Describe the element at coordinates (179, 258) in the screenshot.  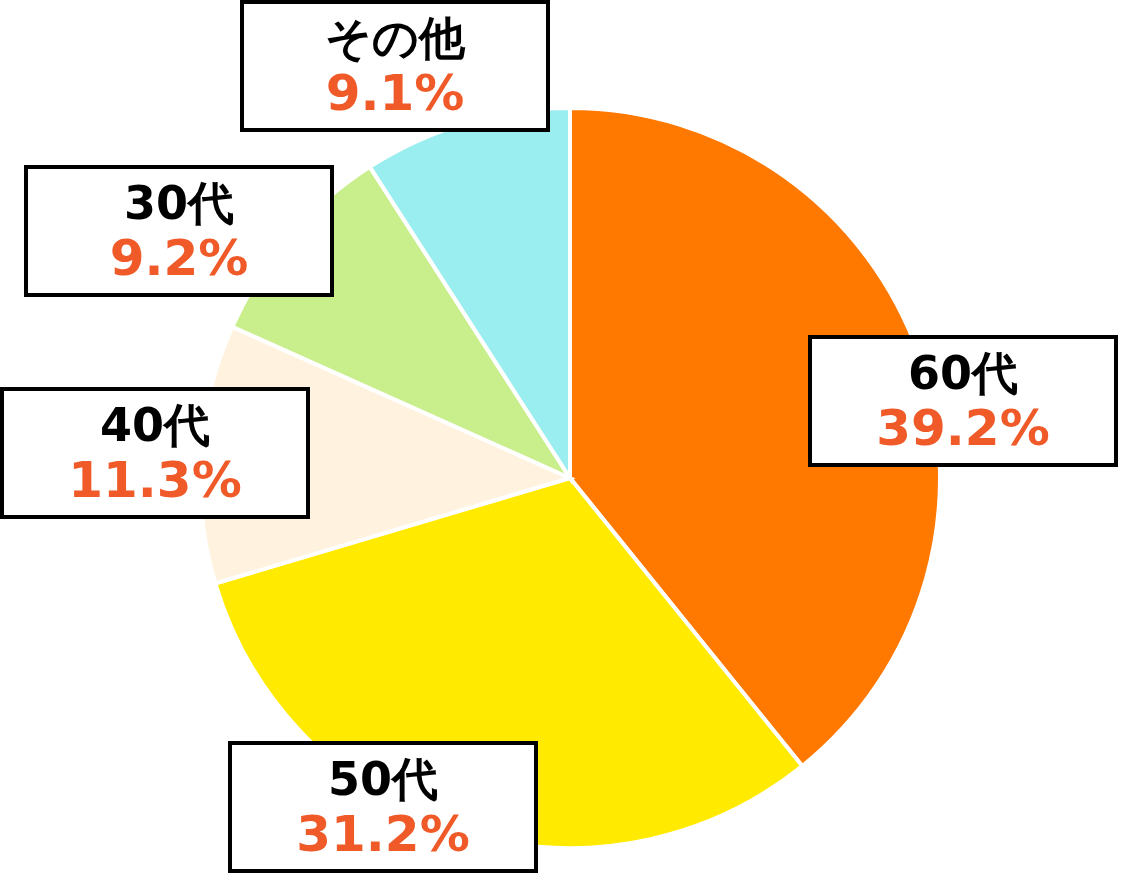
I see `data-label: 9.2%` at that location.